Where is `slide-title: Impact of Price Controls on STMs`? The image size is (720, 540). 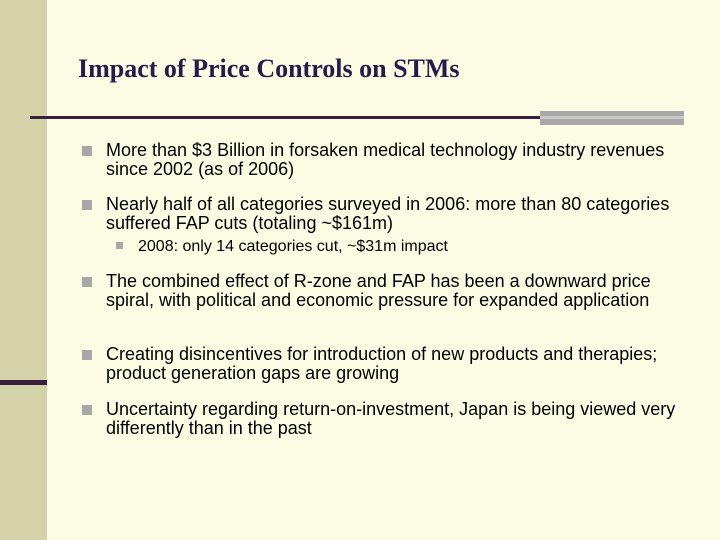 slide-title: Impact of Price Controls on STMs is located at coordinates (269, 68).